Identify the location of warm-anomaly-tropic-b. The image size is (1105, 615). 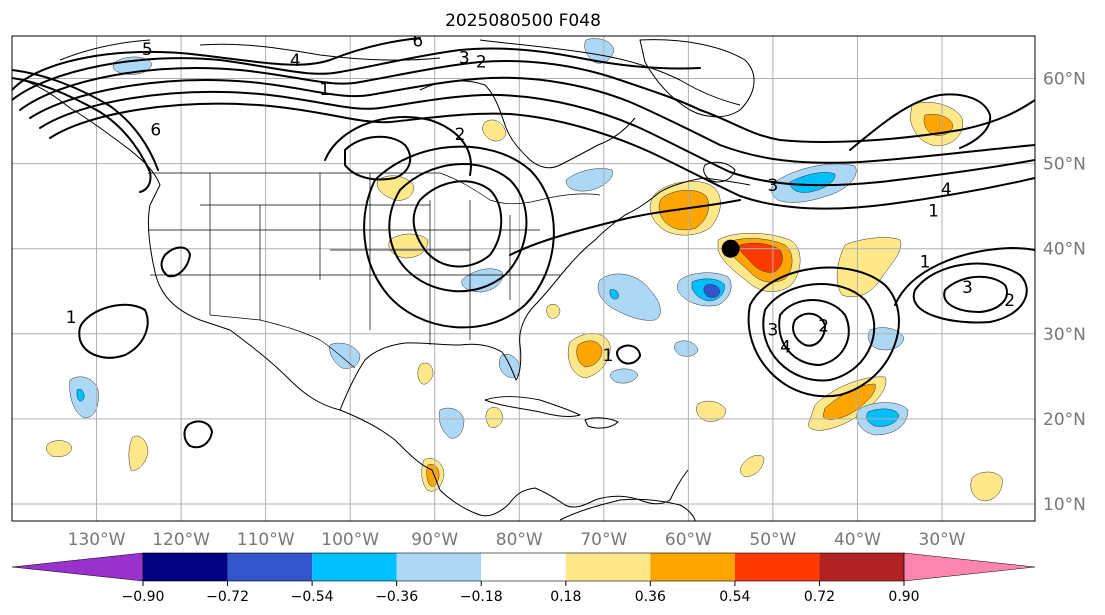
(752, 466).